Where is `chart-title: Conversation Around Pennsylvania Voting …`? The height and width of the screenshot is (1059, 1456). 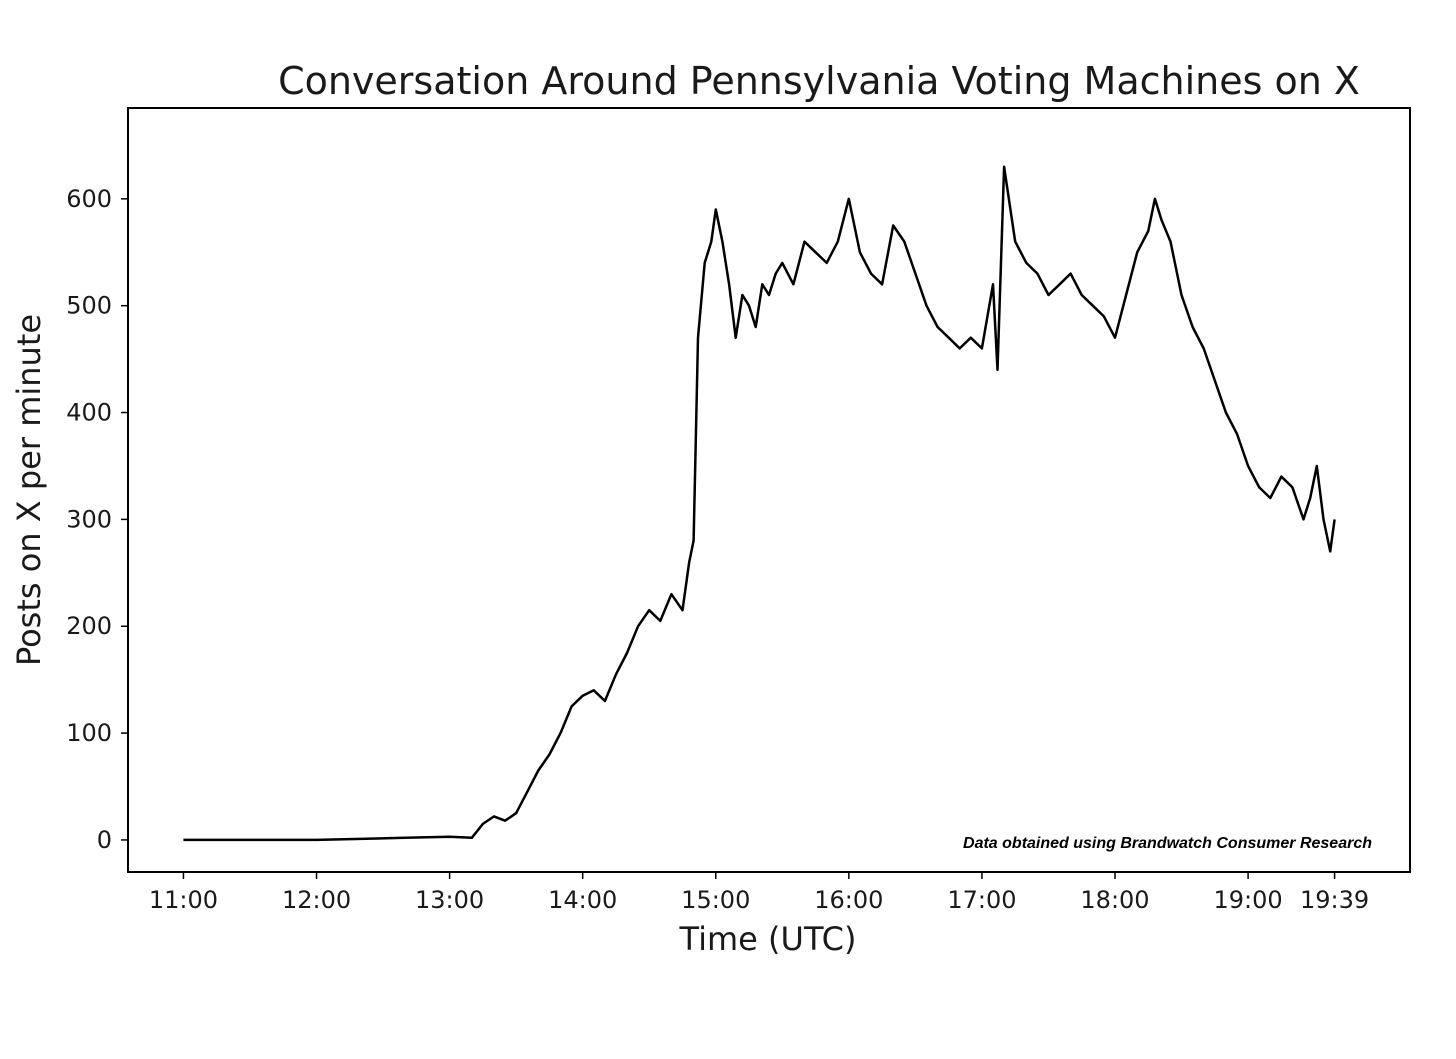
chart-title: Conversation Around Pennsylvania Voting … is located at coordinates (819, 81).